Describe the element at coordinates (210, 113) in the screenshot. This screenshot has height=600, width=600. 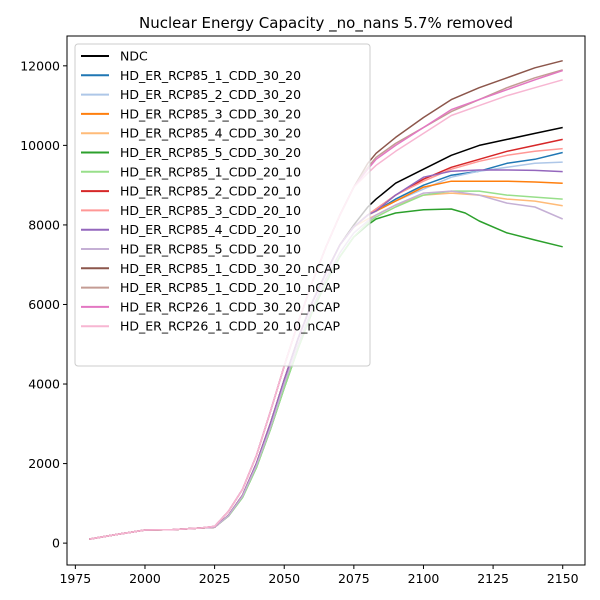
I see `legend-label: HD_ER_RCP85_3_CDD_30_20` at that location.